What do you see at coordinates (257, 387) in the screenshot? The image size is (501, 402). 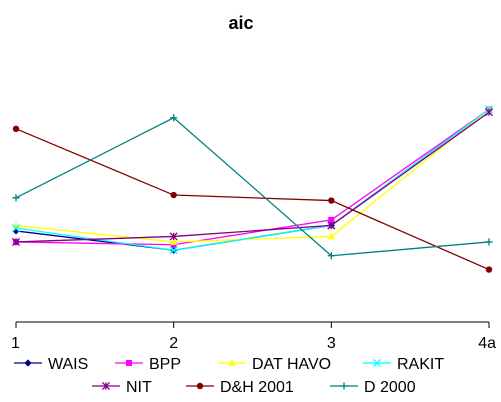 I see `legend-label: D&H 2001` at bounding box center [257, 387].